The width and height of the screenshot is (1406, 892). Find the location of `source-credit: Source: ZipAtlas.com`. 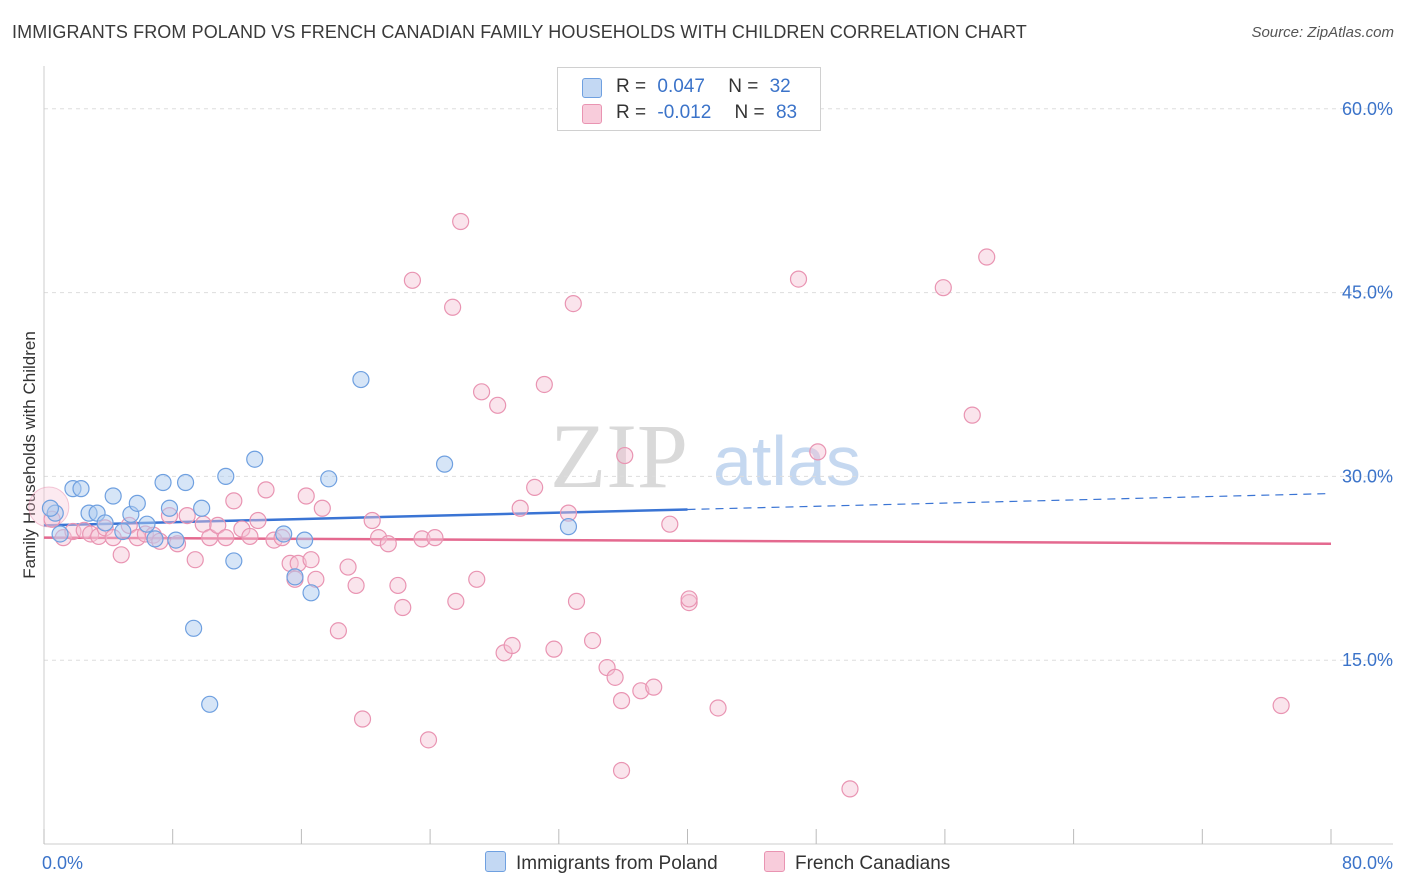

source-credit: Source: ZipAtlas.com is located at coordinates (1322, 32).